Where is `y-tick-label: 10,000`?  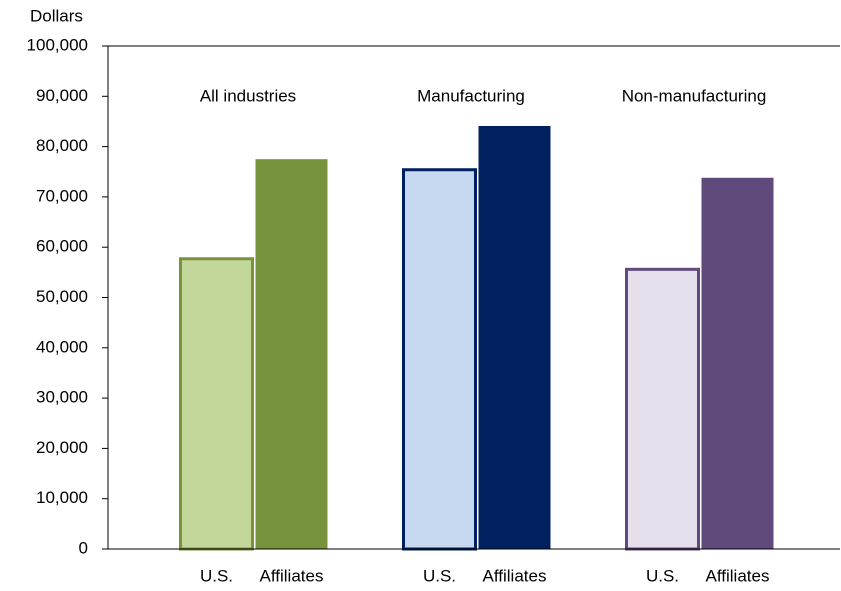 y-tick-label: 10,000 is located at coordinates (62, 497).